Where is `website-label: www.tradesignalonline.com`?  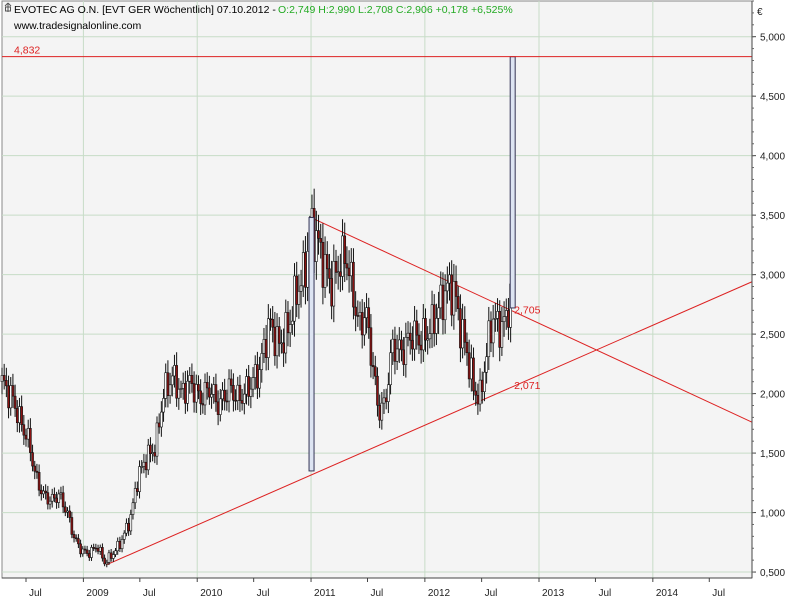
website-label: www.tradesignalonline.com is located at coordinates (77, 26).